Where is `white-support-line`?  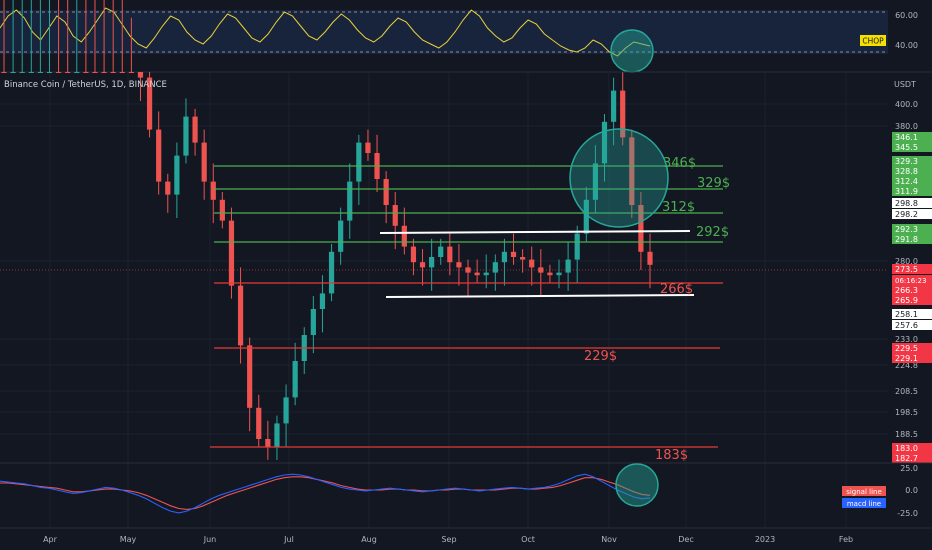
white-support-line is located at coordinates (540, 296).